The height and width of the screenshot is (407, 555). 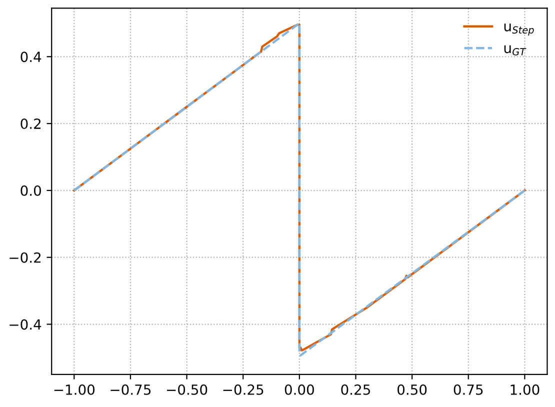 I want to click on x-tick-label: −0.75, so click(x=130, y=389).